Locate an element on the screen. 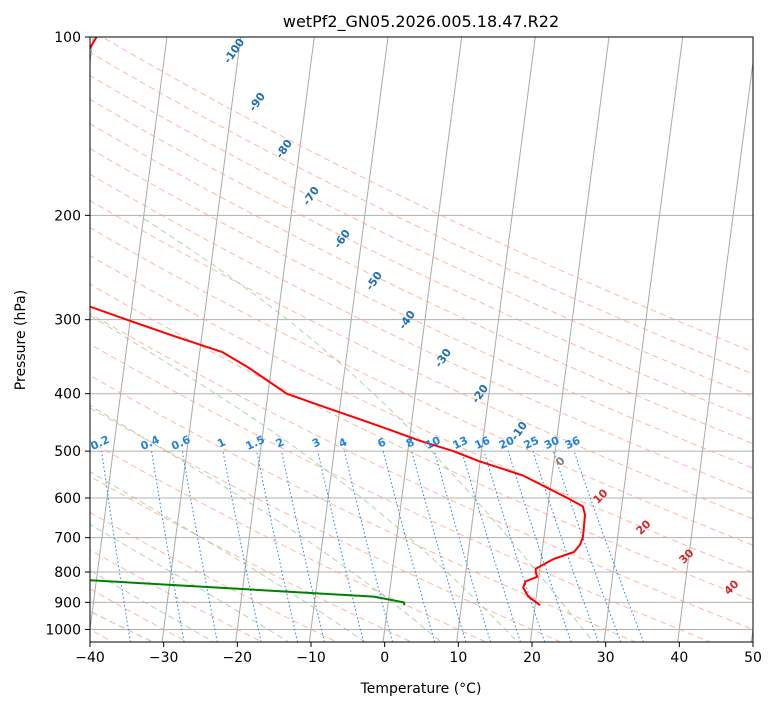 The height and width of the screenshot is (708, 775). y-tick-label: 100 is located at coordinates (67, 38).